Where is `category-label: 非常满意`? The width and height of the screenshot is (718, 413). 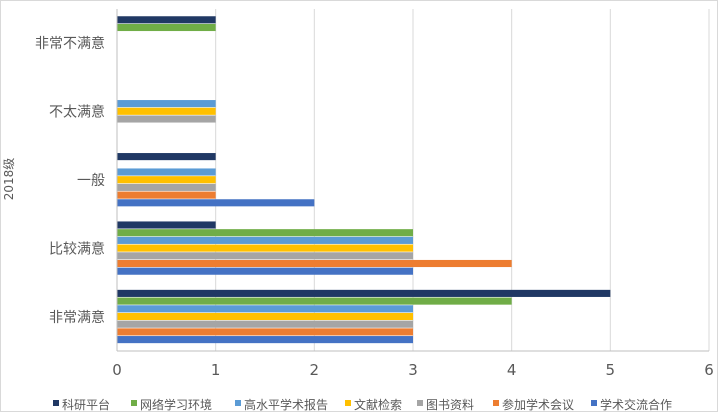 category-label: 非常满意 is located at coordinates (77, 317).